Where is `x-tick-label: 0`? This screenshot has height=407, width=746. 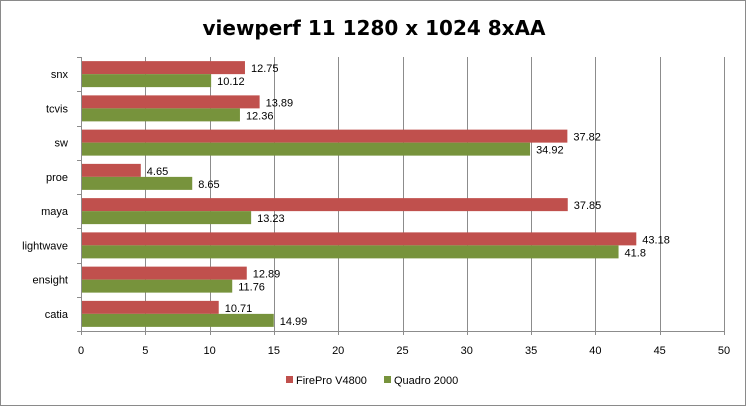 x-tick-label: 0 is located at coordinates (81, 351).